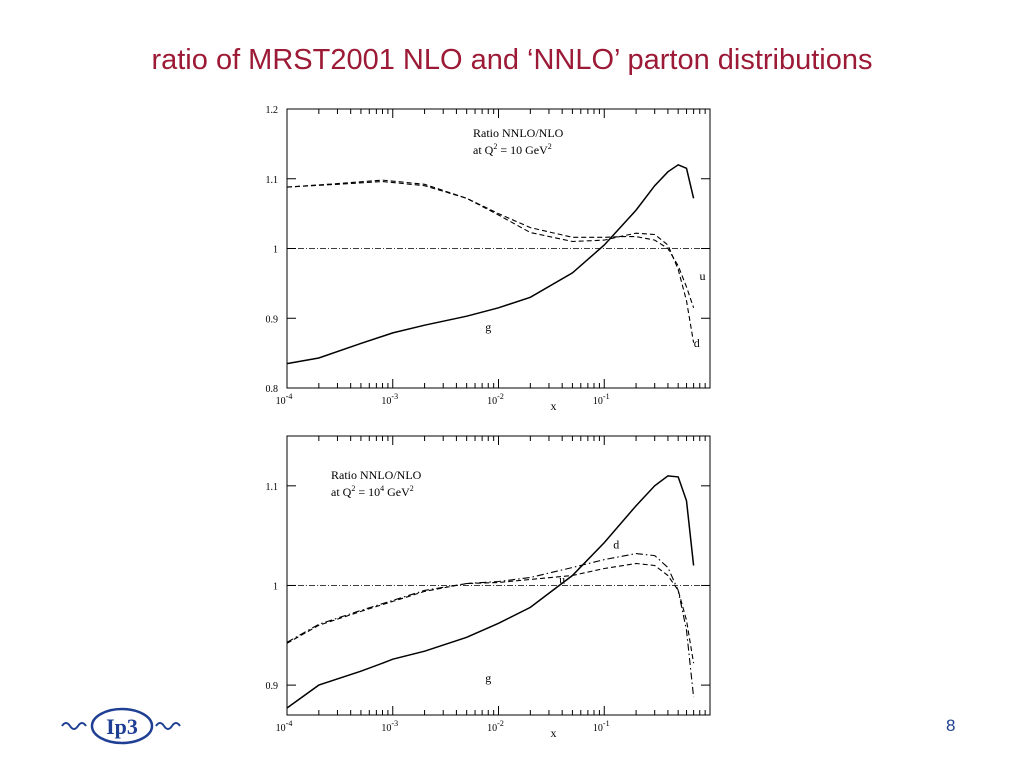 The width and height of the screenshot is (1024, 768). I want to click on ip3-logo: Ip3, so click(121, 726).